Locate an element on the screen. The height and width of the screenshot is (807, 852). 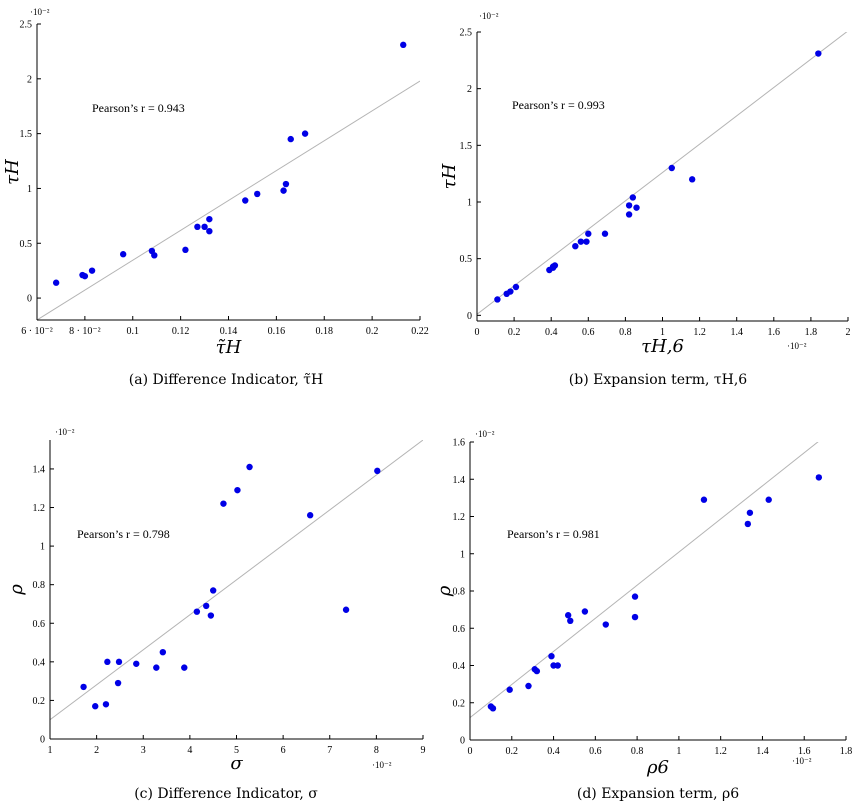
y-tick-label: 1.5 is located at coordinates (466, 146).